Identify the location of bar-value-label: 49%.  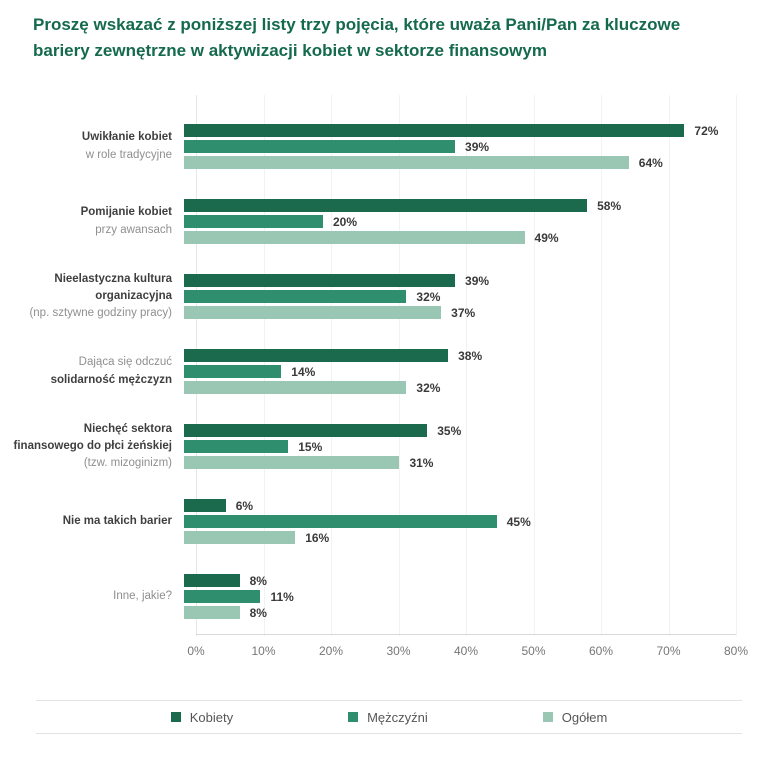
(546, 237).